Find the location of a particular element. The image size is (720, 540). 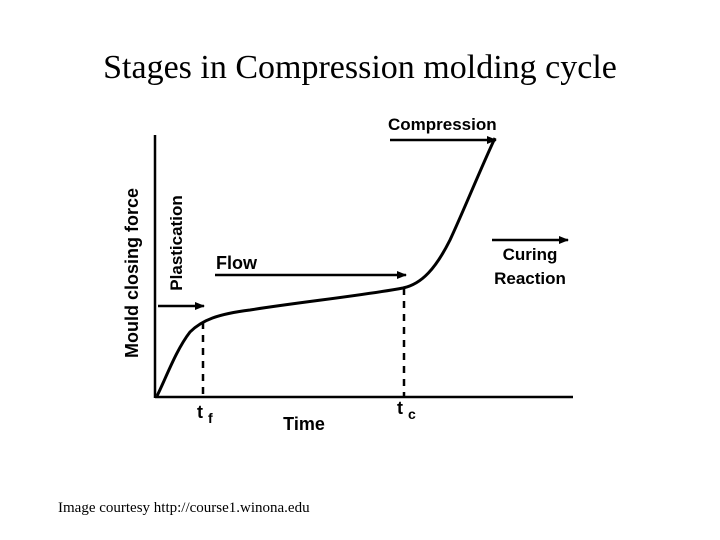

tf-label: t f is located at coordinates (205, 414).